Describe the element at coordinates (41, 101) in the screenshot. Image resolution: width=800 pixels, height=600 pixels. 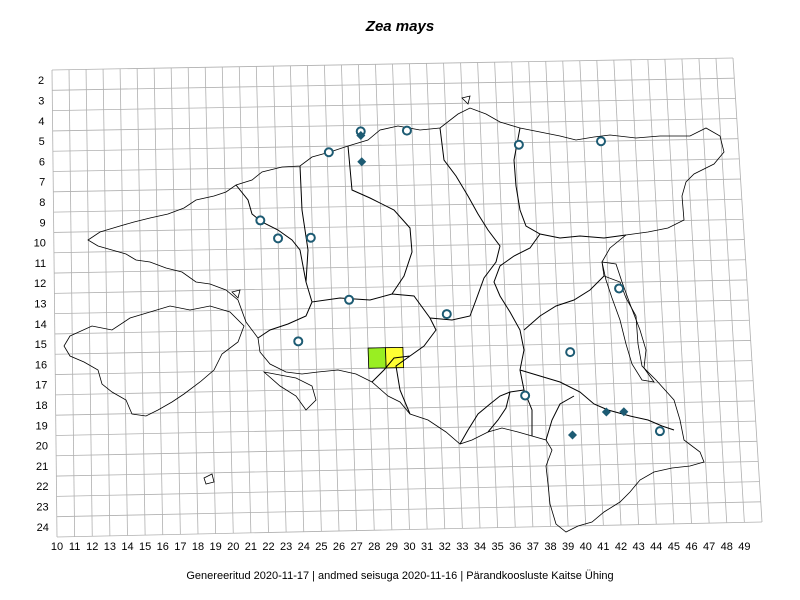
I see `row-label: 3` at that location.